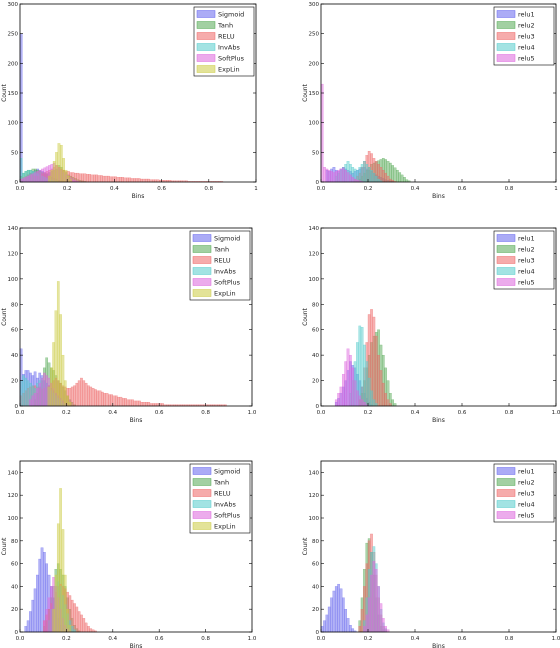  I want to click on y-tick-label: 50, so click(14, 153).